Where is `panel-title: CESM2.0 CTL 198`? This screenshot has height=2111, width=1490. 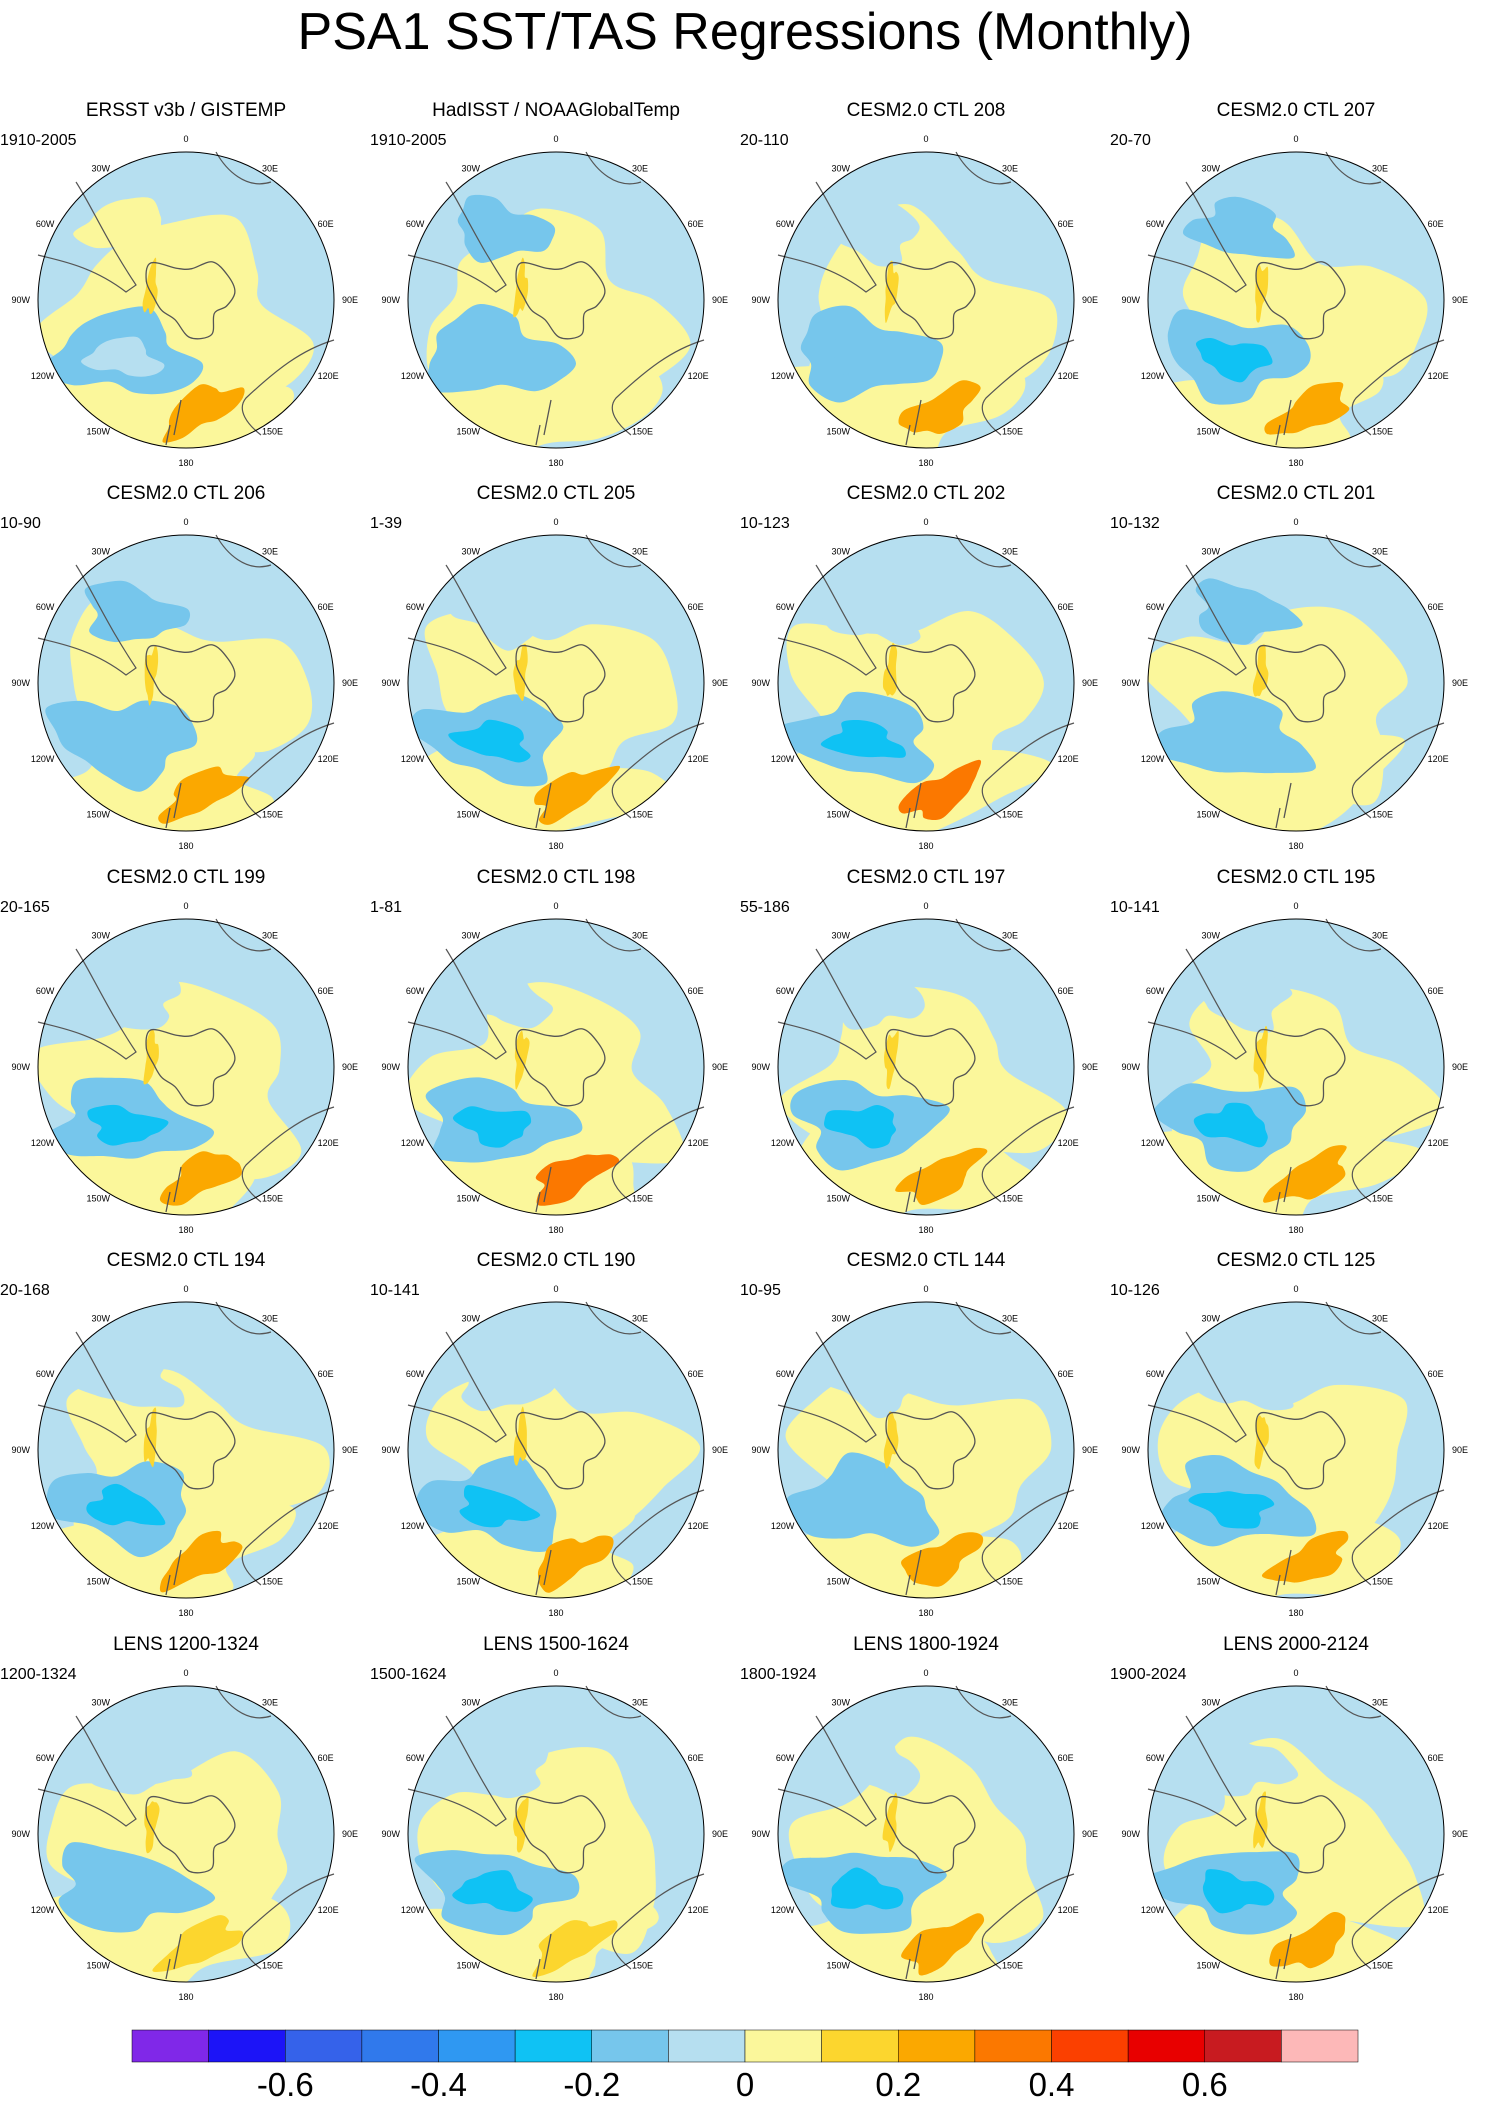
panel-title: CESM2.0 CTL 198 is located at coordinates (556, 877).